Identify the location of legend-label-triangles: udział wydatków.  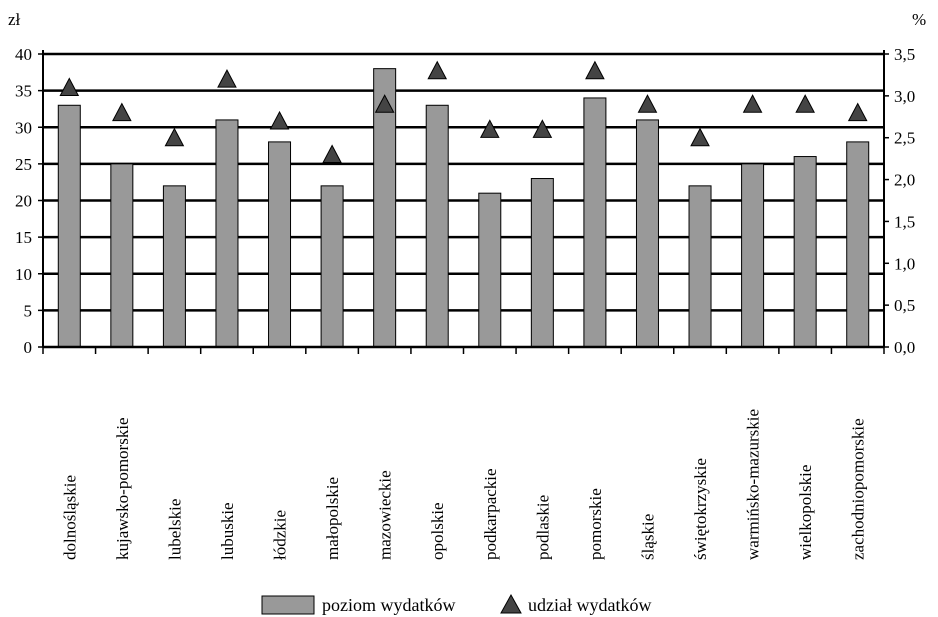
(589, 605).